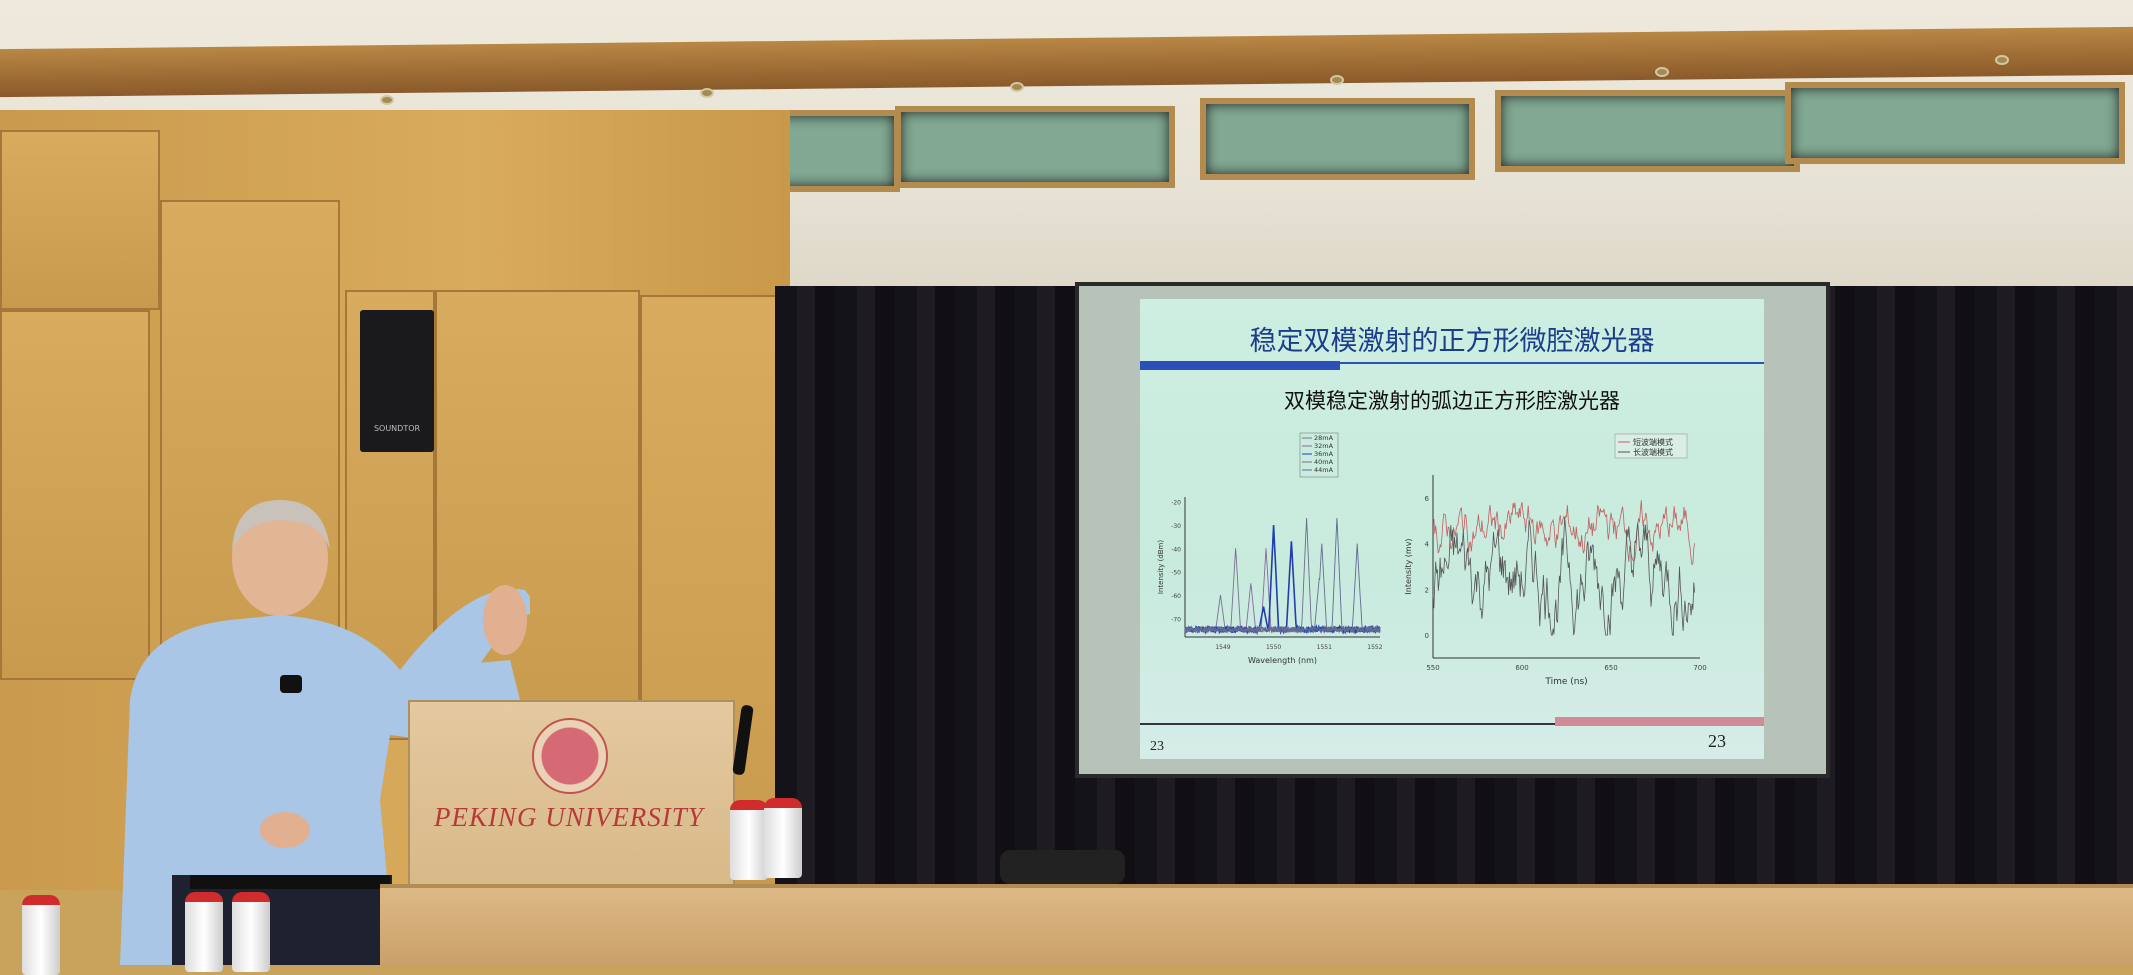 This screenshot has width=2133, height=975. Describe the element at coordinates (1176, 526) in the screenshot. I see `y-tick-label: -30` at that location.